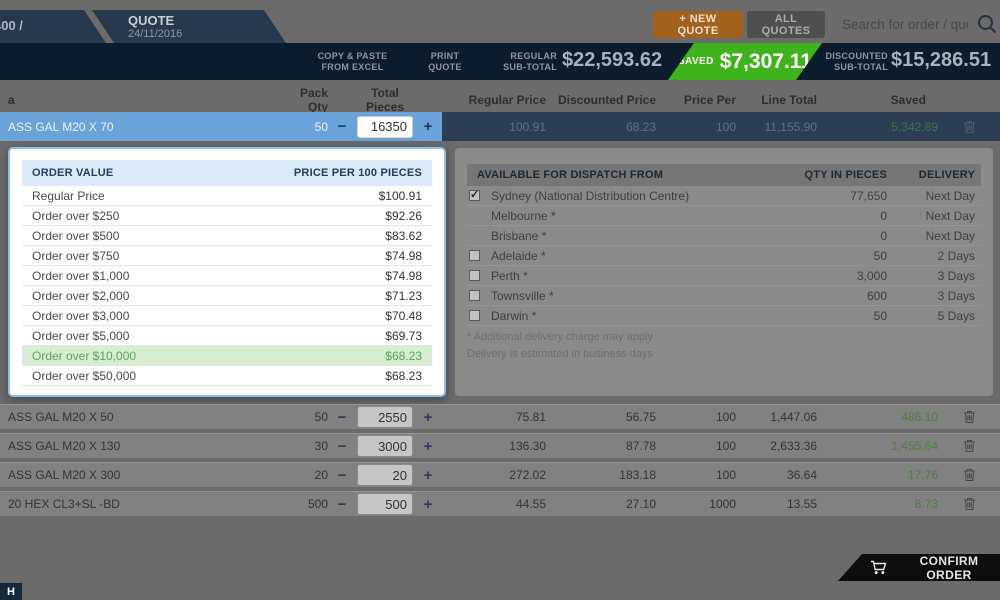 The height and width of the screenshot is (600, 1000). Describe the element at coordinates (11, 591) in the screenshot. I see `corner-tab: H` at that location.